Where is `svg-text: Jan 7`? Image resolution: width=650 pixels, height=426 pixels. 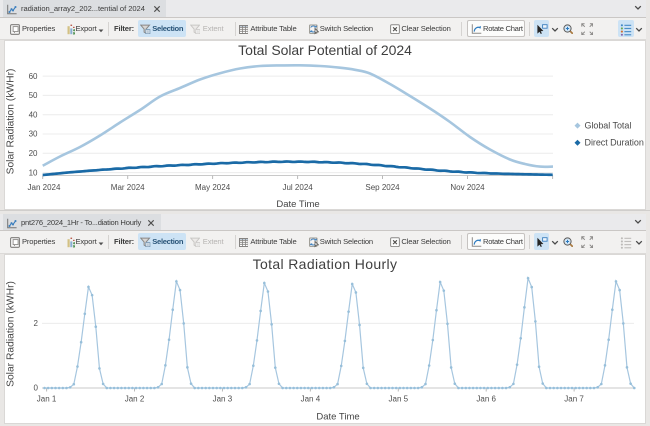
svg-text: Jan 7 is located at coordinates (574, 399).